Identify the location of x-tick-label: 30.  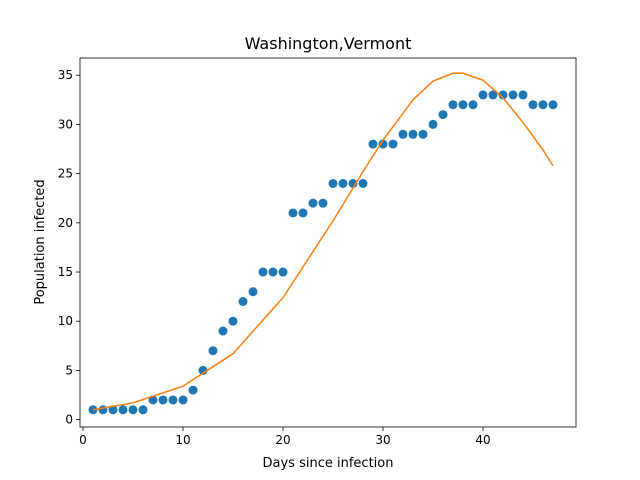
(382, 440).